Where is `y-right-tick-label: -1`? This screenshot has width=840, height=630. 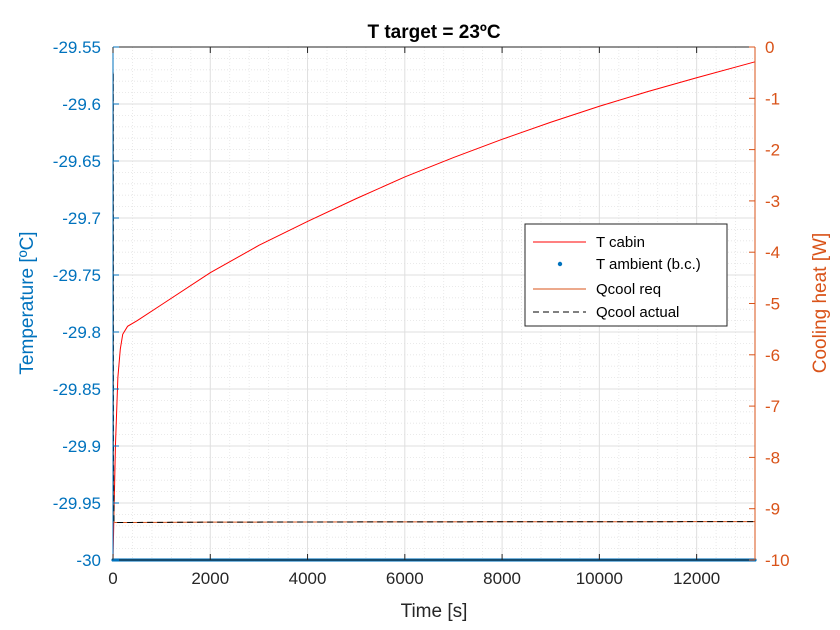
y-right-tick-label: -1 is located at coordinates (772, 98).